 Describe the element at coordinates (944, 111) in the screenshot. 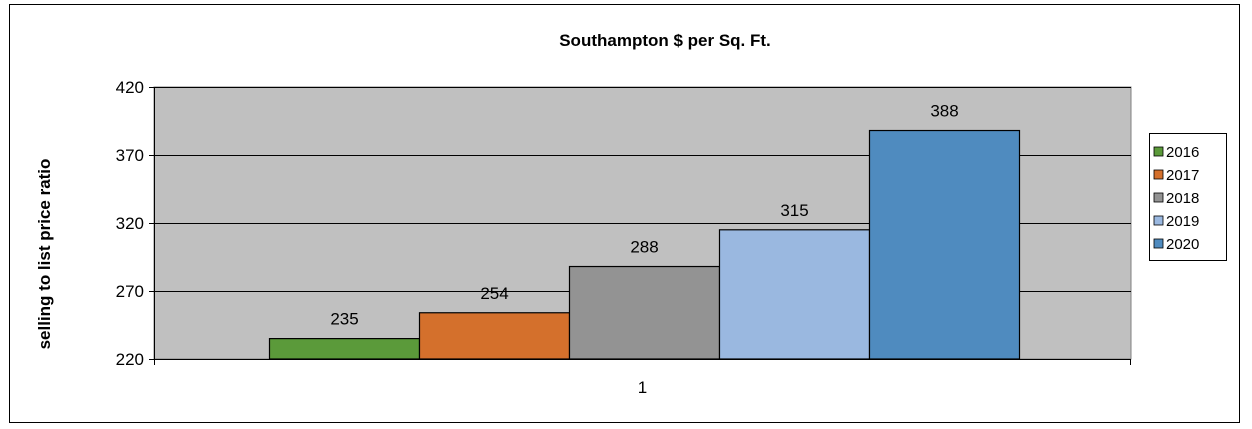

I see `data-label-2020: 388` at that location.